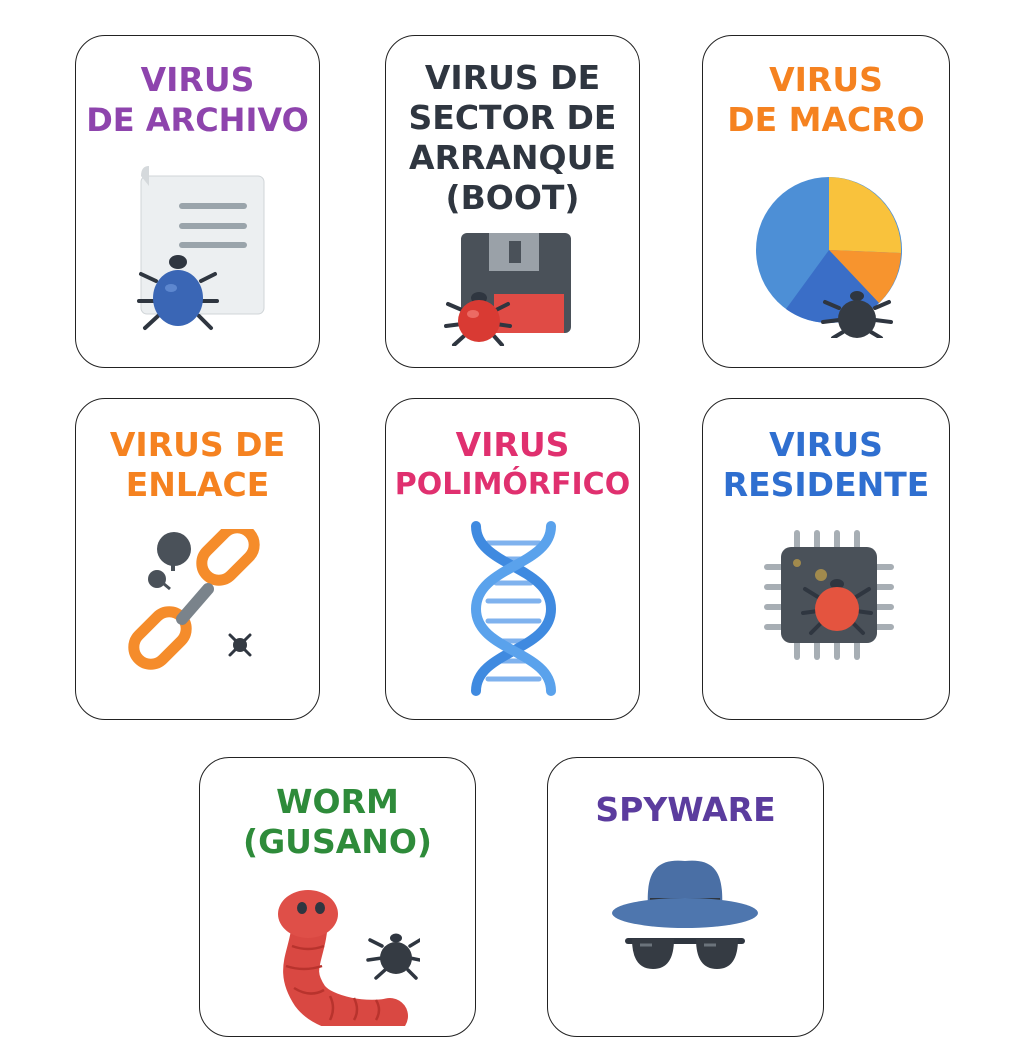 Image resolution: width=1024 pixels, height=1037 pixels. I want to click on card-spyware: SPYWARE, so click(685, 897).